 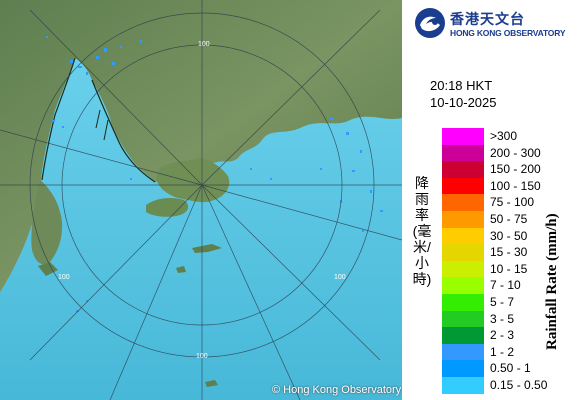 I want to click on legend-item: 3 - 5, so click(x=509, y=319).